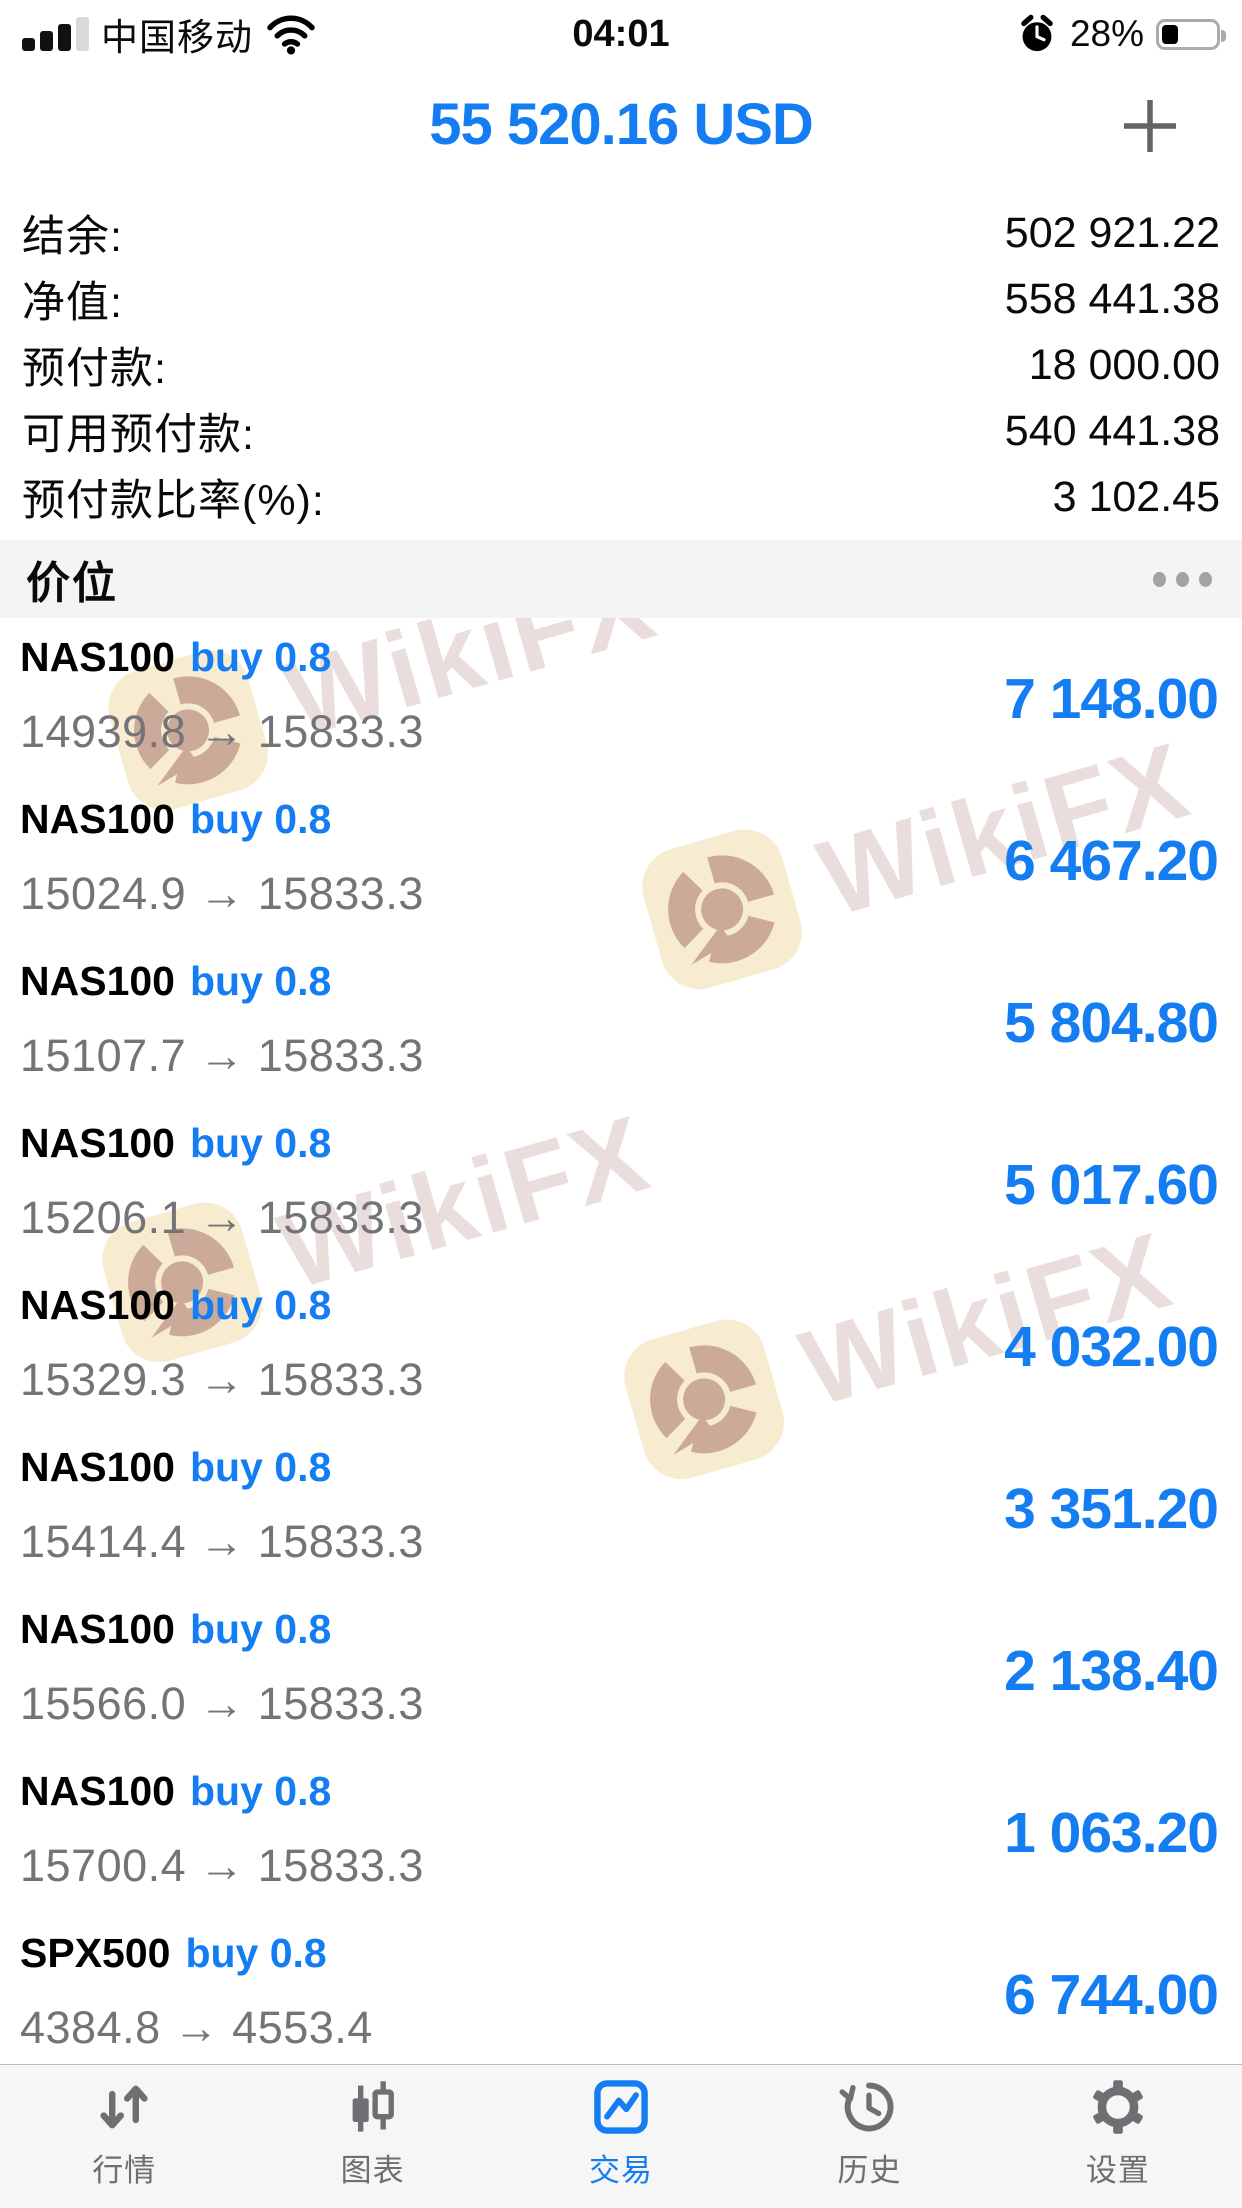 This screenshot has height=2208, width=1242. What do you see at coordinates (1111, 861) in the screenshot?
I see `position-profit: 6 467.20` at bounding box center [1111, 861].